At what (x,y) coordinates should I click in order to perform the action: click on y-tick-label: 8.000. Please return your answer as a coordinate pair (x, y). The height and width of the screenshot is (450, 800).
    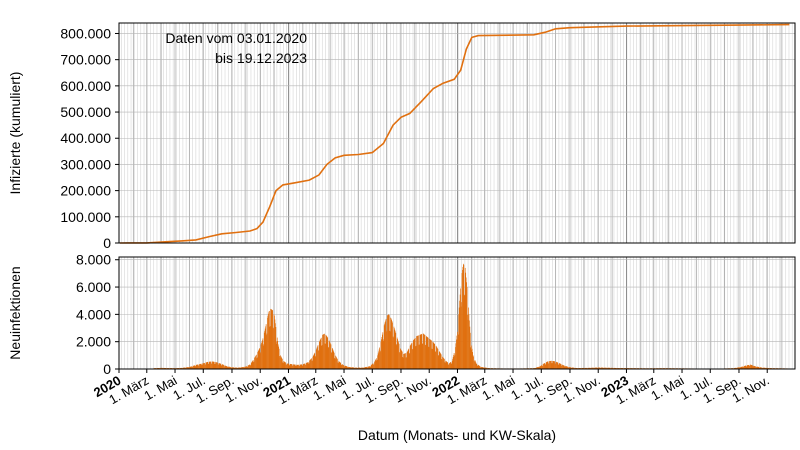
    Looking at the image, I should click on (93, 260).